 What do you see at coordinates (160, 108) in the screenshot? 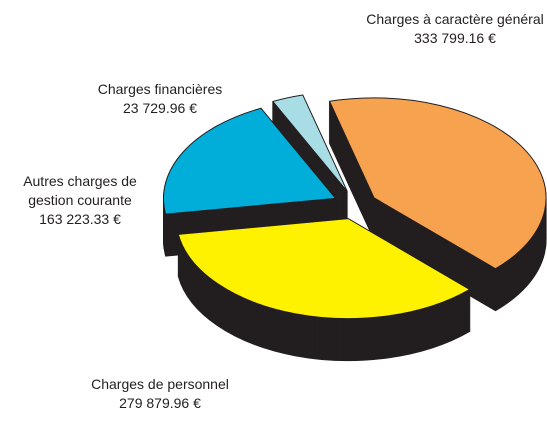
I see `value-label: 23 729.96 €` at bounding box center [160, 108].